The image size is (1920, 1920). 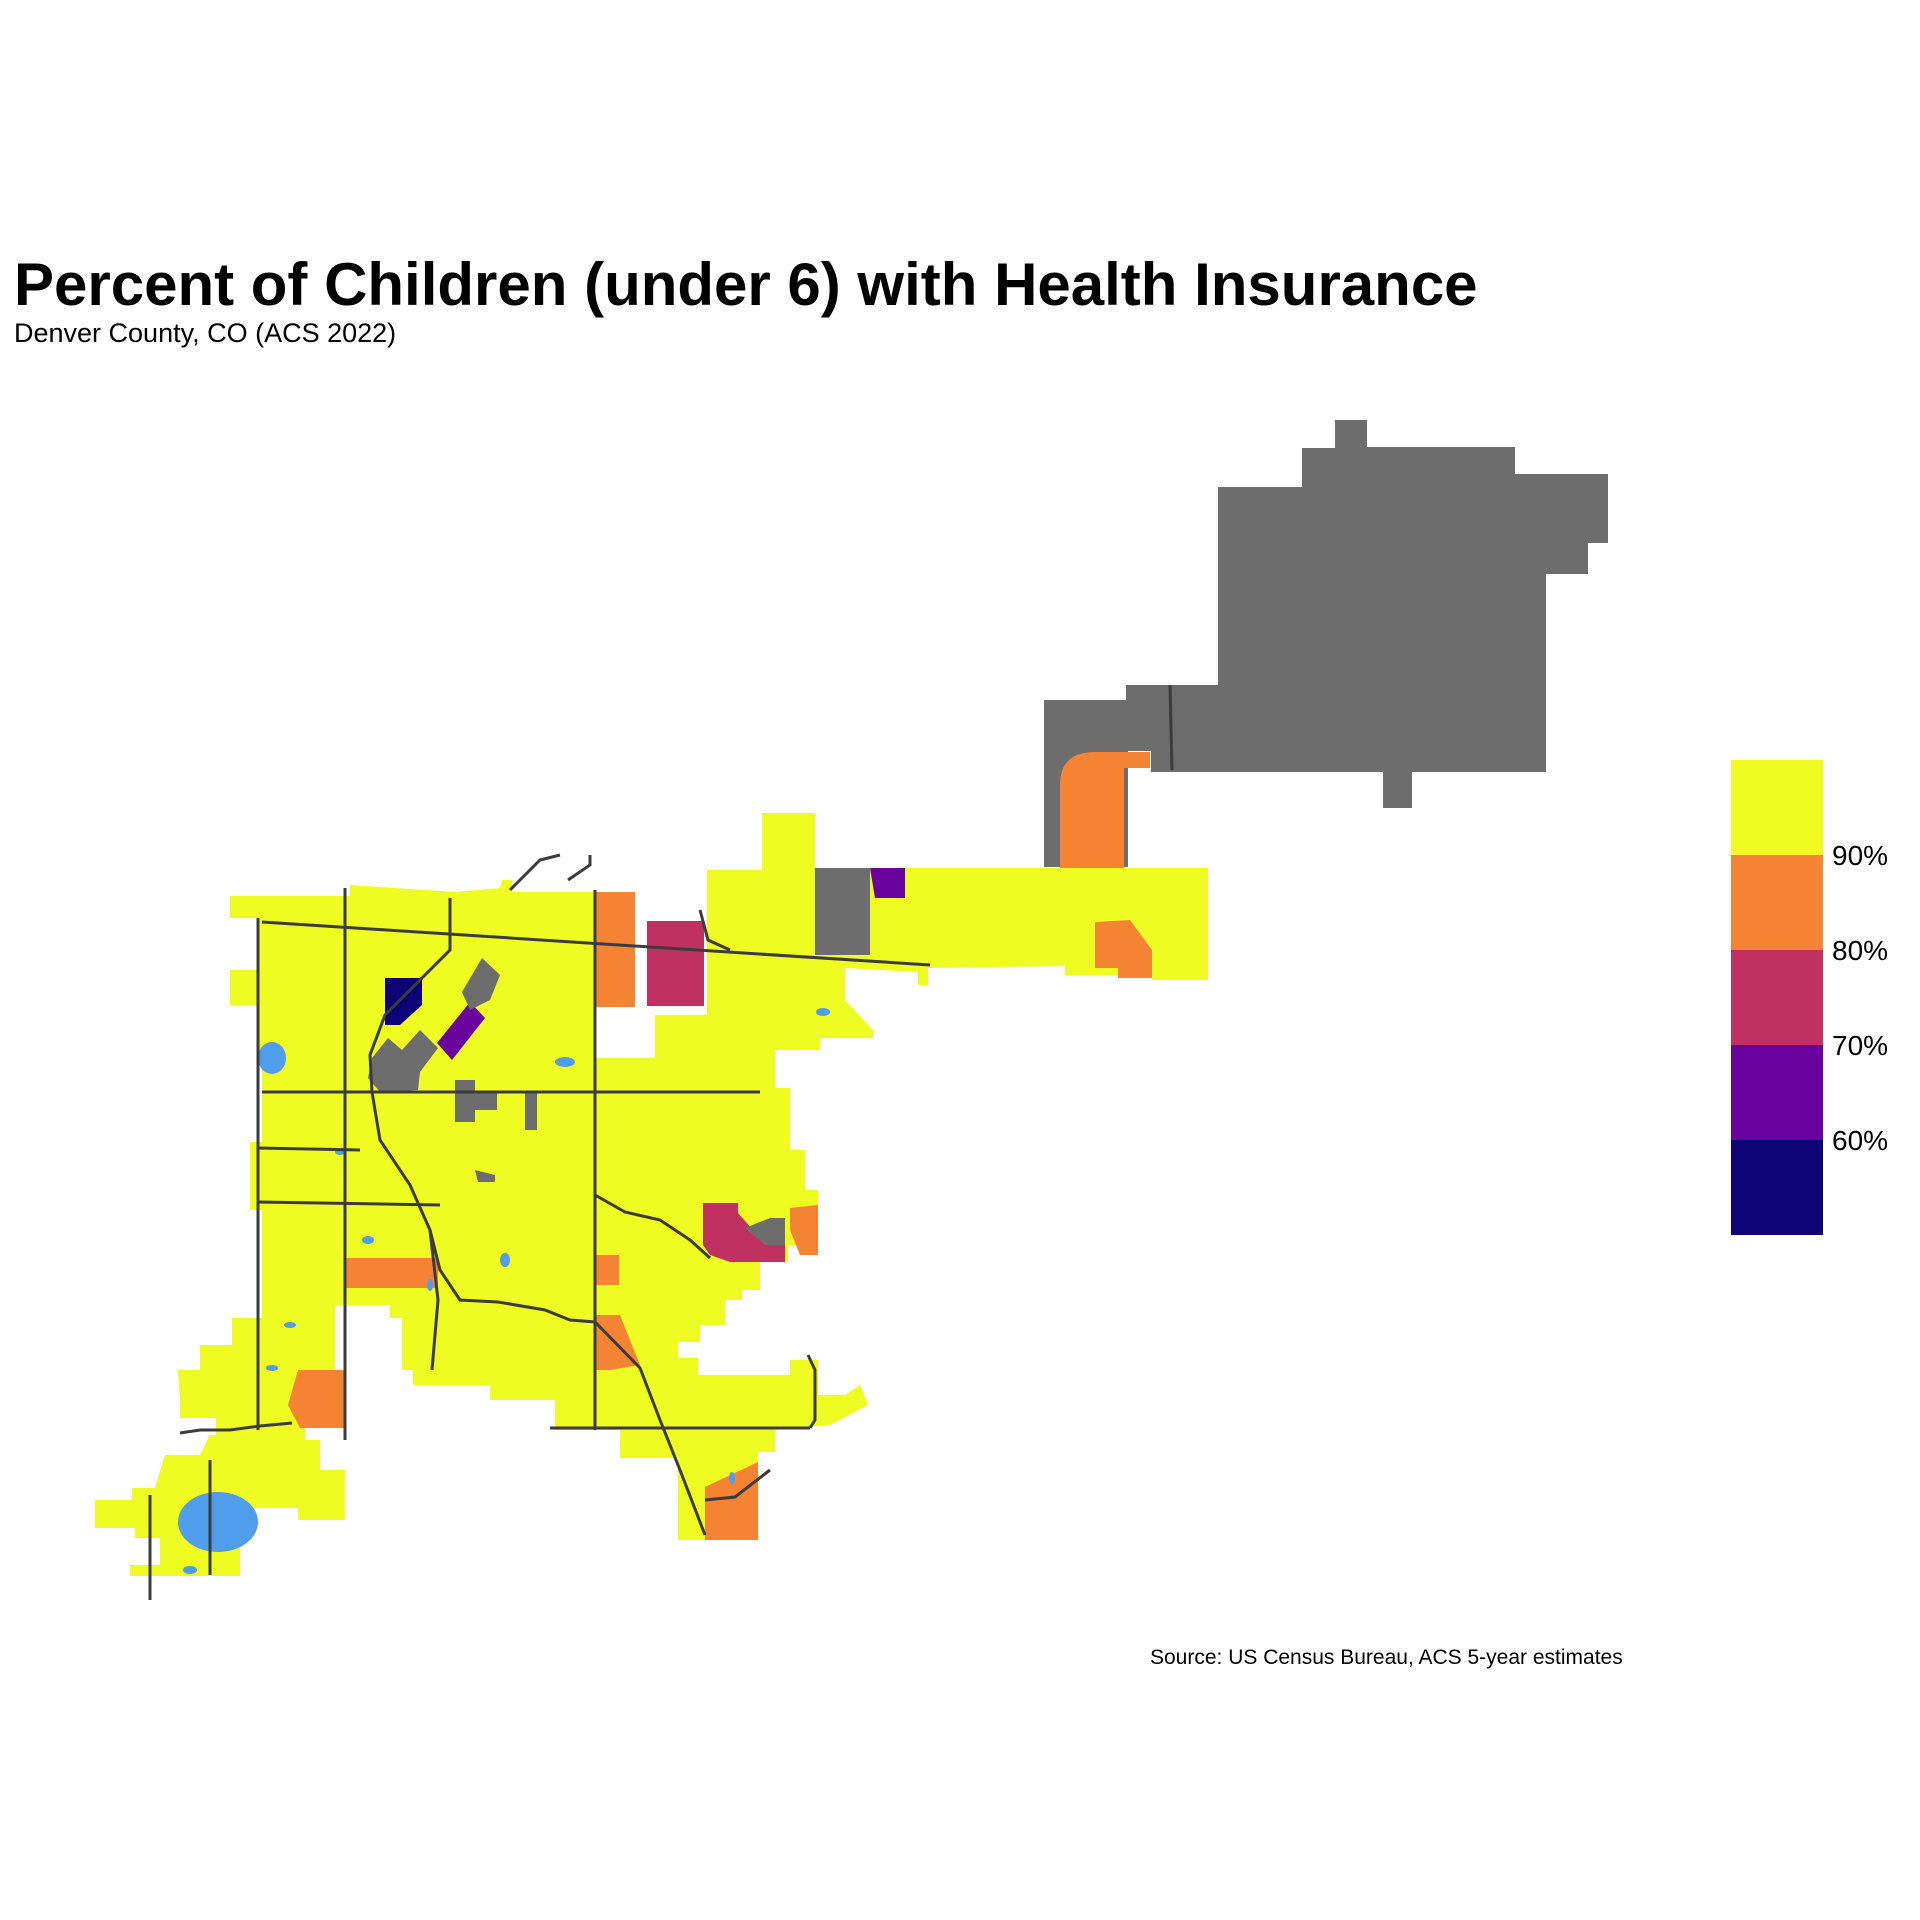 What do you see at coordinates (607, 1270) in the screenshot?
I see `tract-o4` at bounding box center [607, 1270].